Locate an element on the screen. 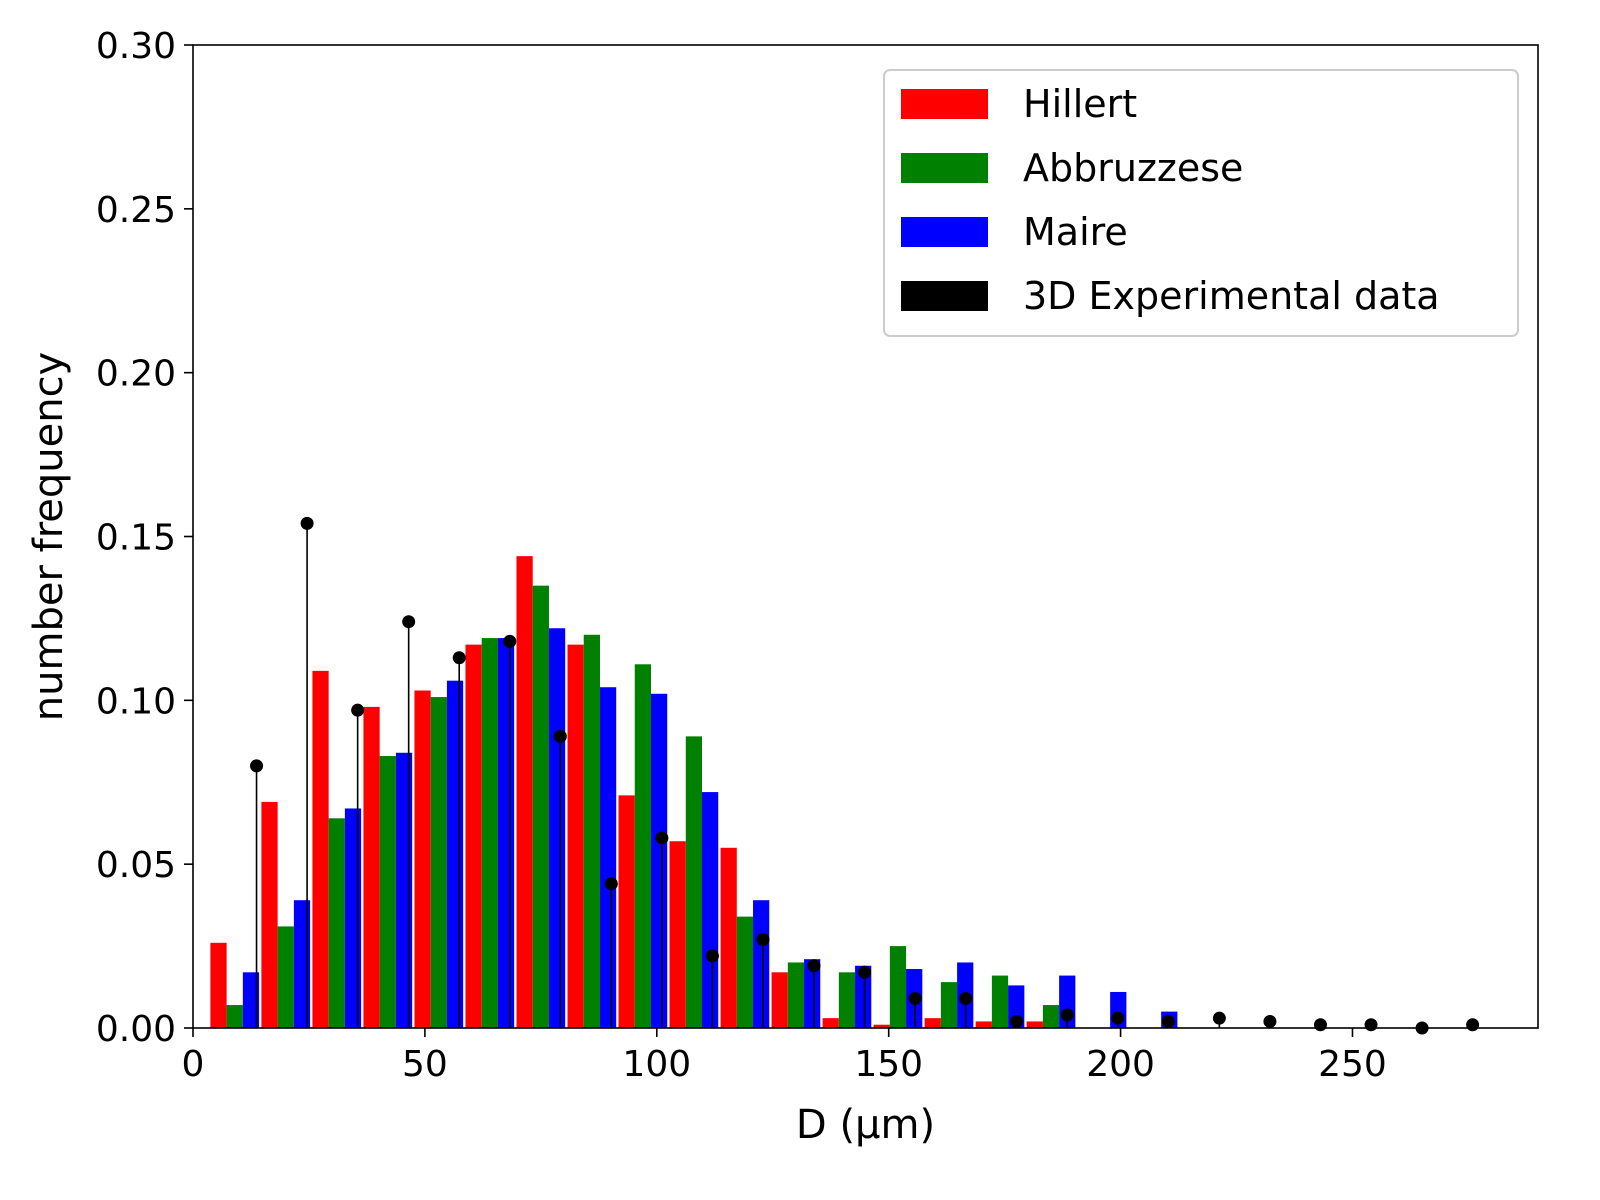  x-axis-label: D (μm) is located at coordinates (865, 1125).